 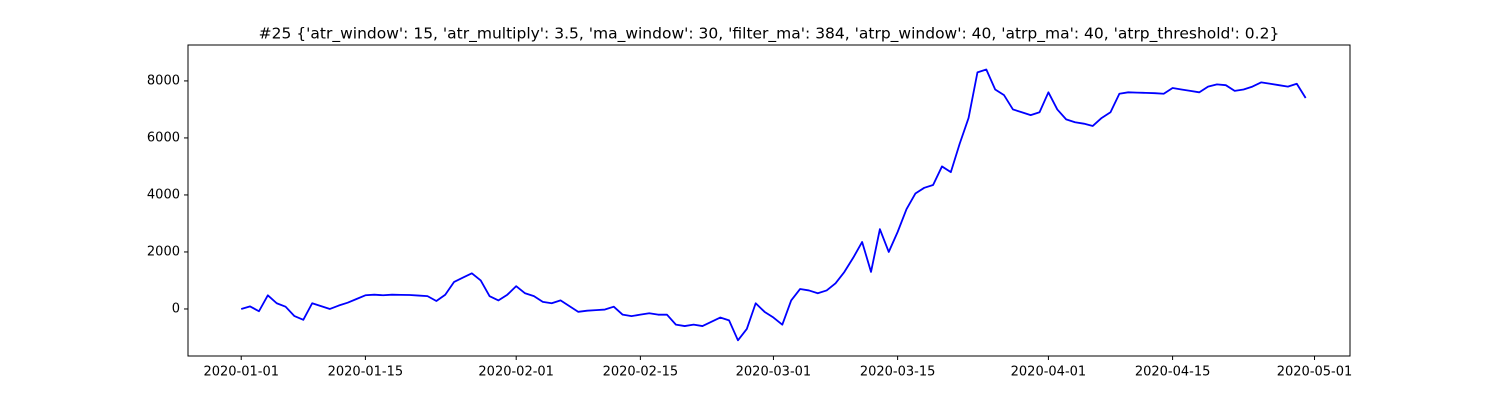 What do you see at coordinates (366, 372) in the screenshot?
I see `x-tick-label: 2020-01-15` at bounding box center [366, 372].